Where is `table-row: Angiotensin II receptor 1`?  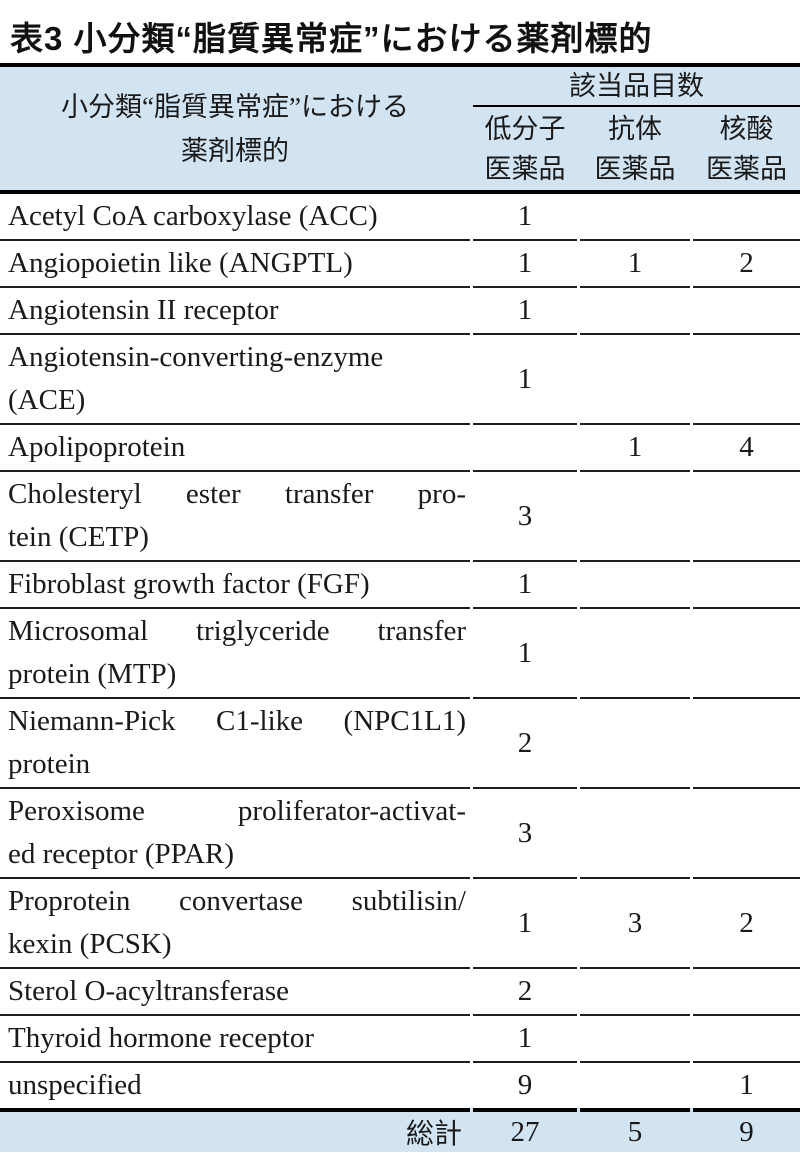 table-row: Angiotensin II receptor 1 is located at coordinates (400, 311).